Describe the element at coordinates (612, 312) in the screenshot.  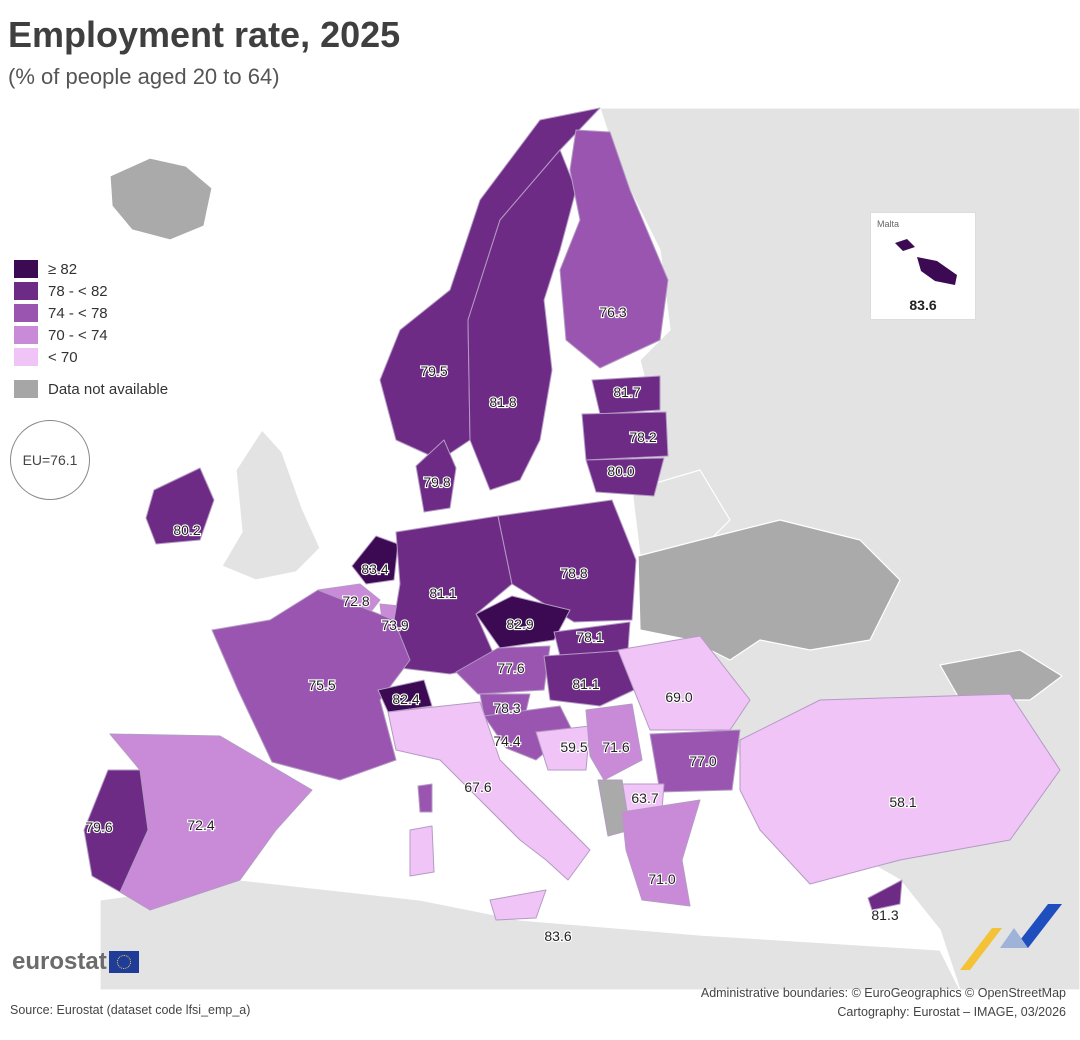
I see `finland-value: 76.3` at that location.